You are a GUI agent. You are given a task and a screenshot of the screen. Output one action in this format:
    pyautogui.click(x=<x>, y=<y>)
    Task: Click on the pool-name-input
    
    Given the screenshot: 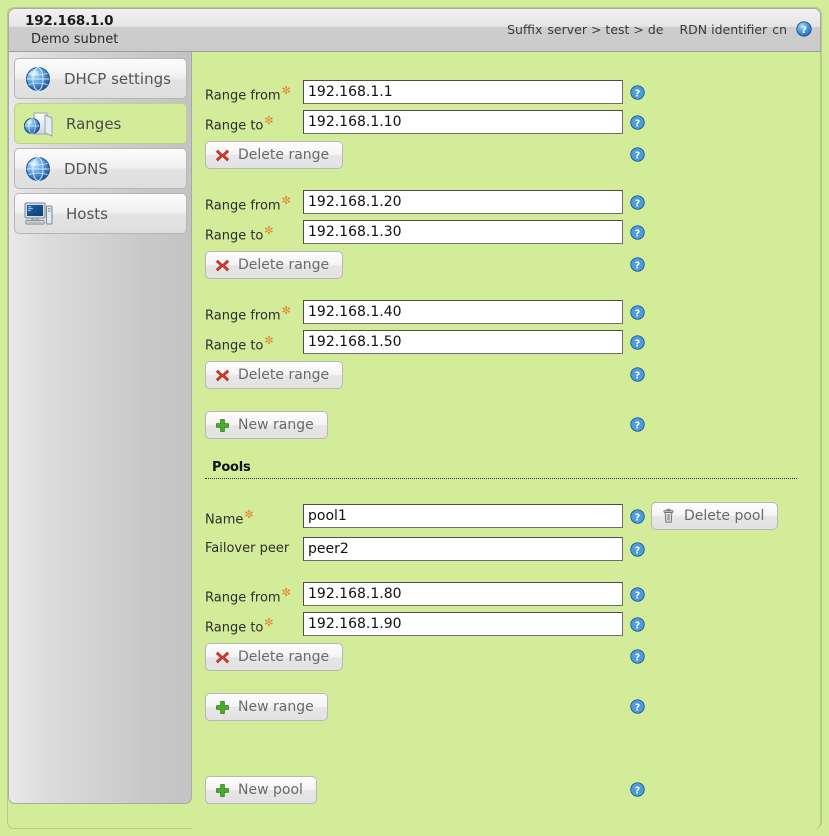 What is the action you would take?
    pyautogui.click(x=463, y=516)
    